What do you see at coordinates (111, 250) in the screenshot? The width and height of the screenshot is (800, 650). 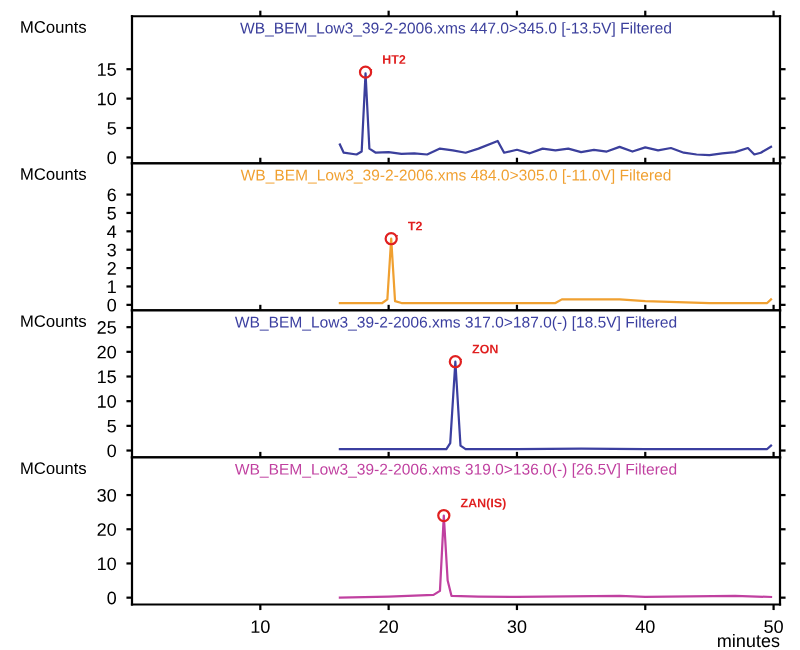 I see `y-tick-label: 3` at bounding box center [111, 250].